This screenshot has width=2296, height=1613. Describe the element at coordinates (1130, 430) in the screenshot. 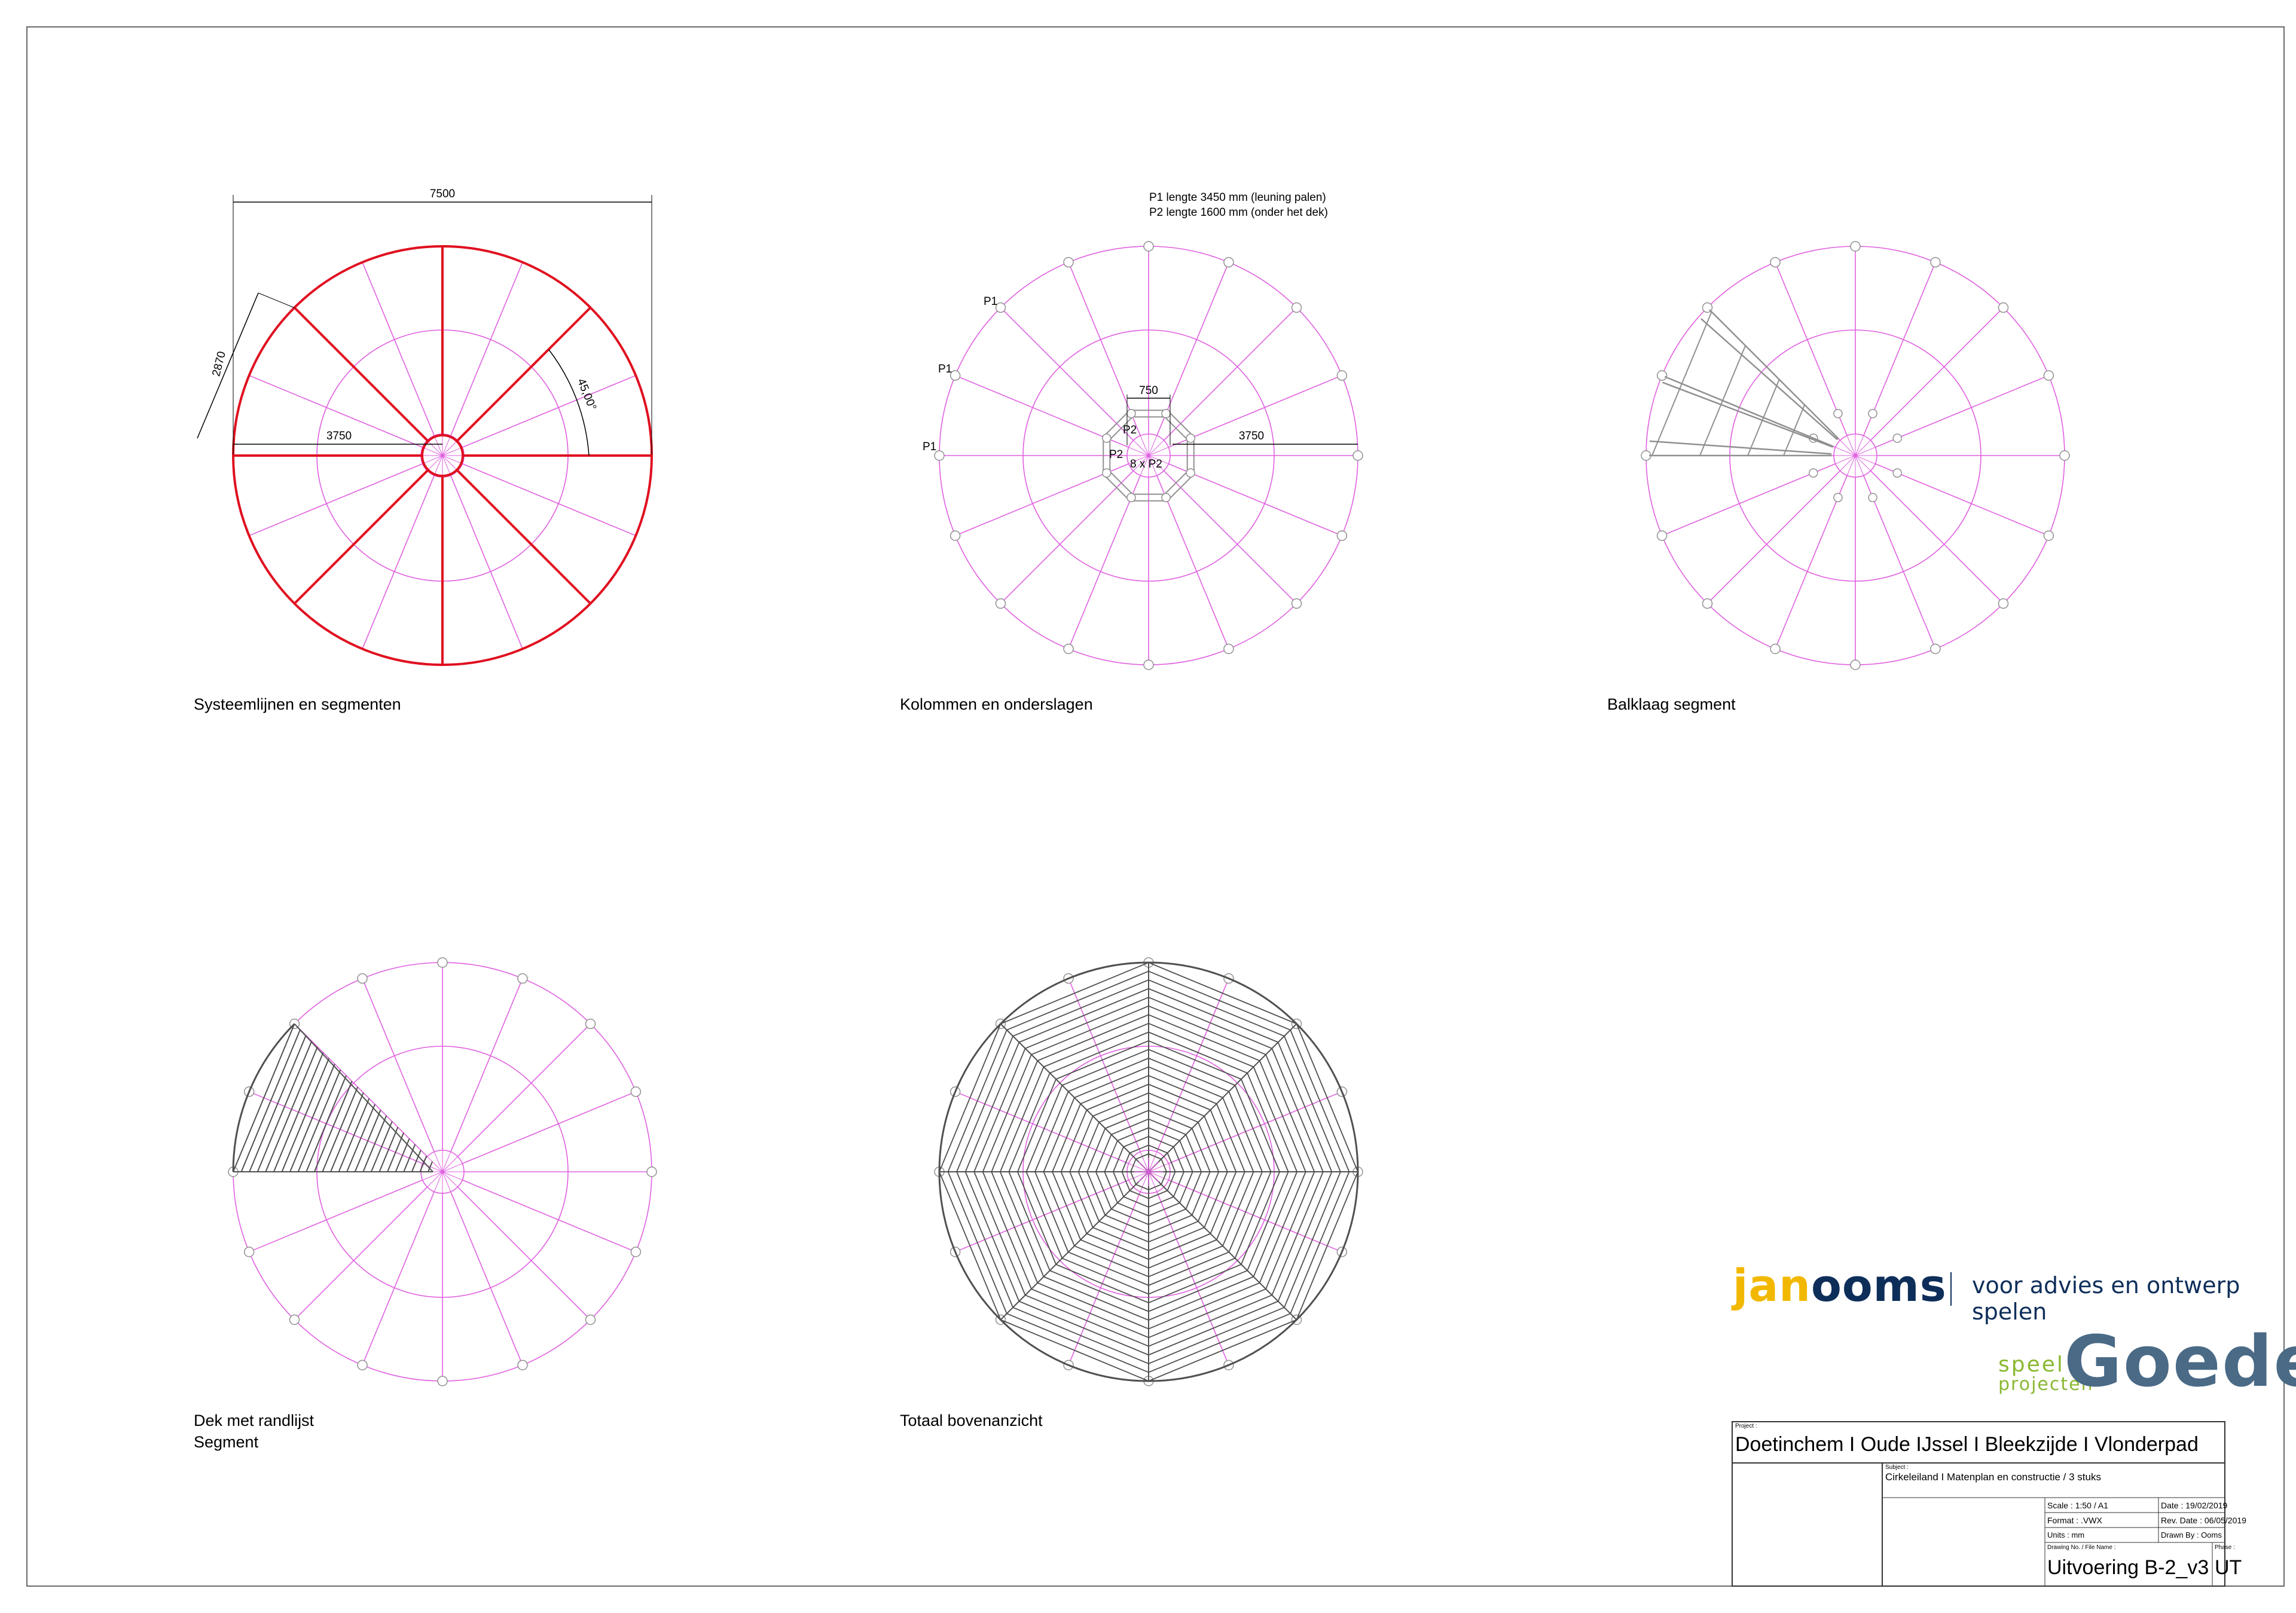

I see `post-label-p2-a: P2` at that location.